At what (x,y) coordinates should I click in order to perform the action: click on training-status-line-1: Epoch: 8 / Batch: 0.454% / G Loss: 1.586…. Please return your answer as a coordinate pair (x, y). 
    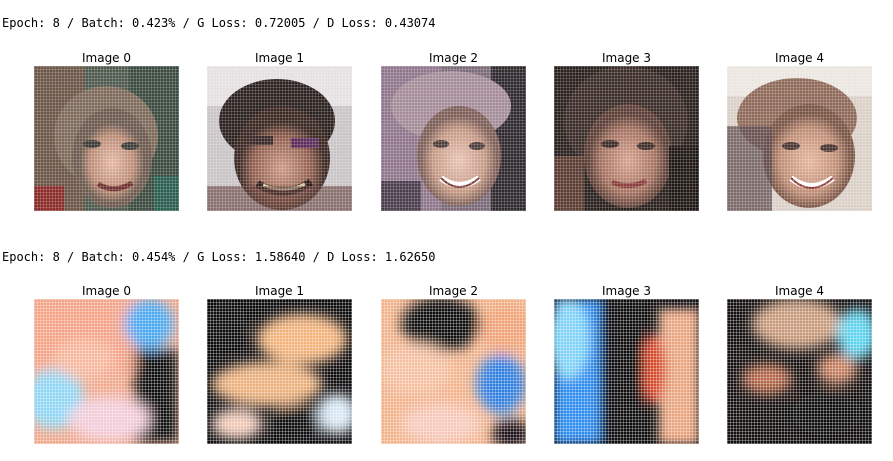
    Looking at the image, I should click on (219, 257).